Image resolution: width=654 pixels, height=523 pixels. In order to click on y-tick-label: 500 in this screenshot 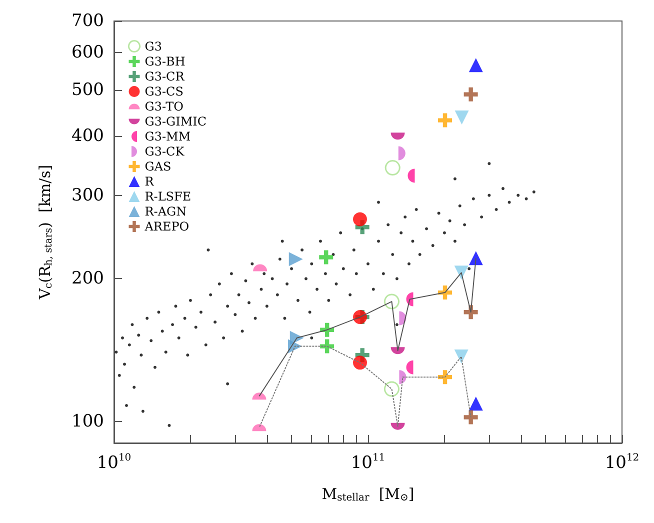, I will do `click(88, 90)`.